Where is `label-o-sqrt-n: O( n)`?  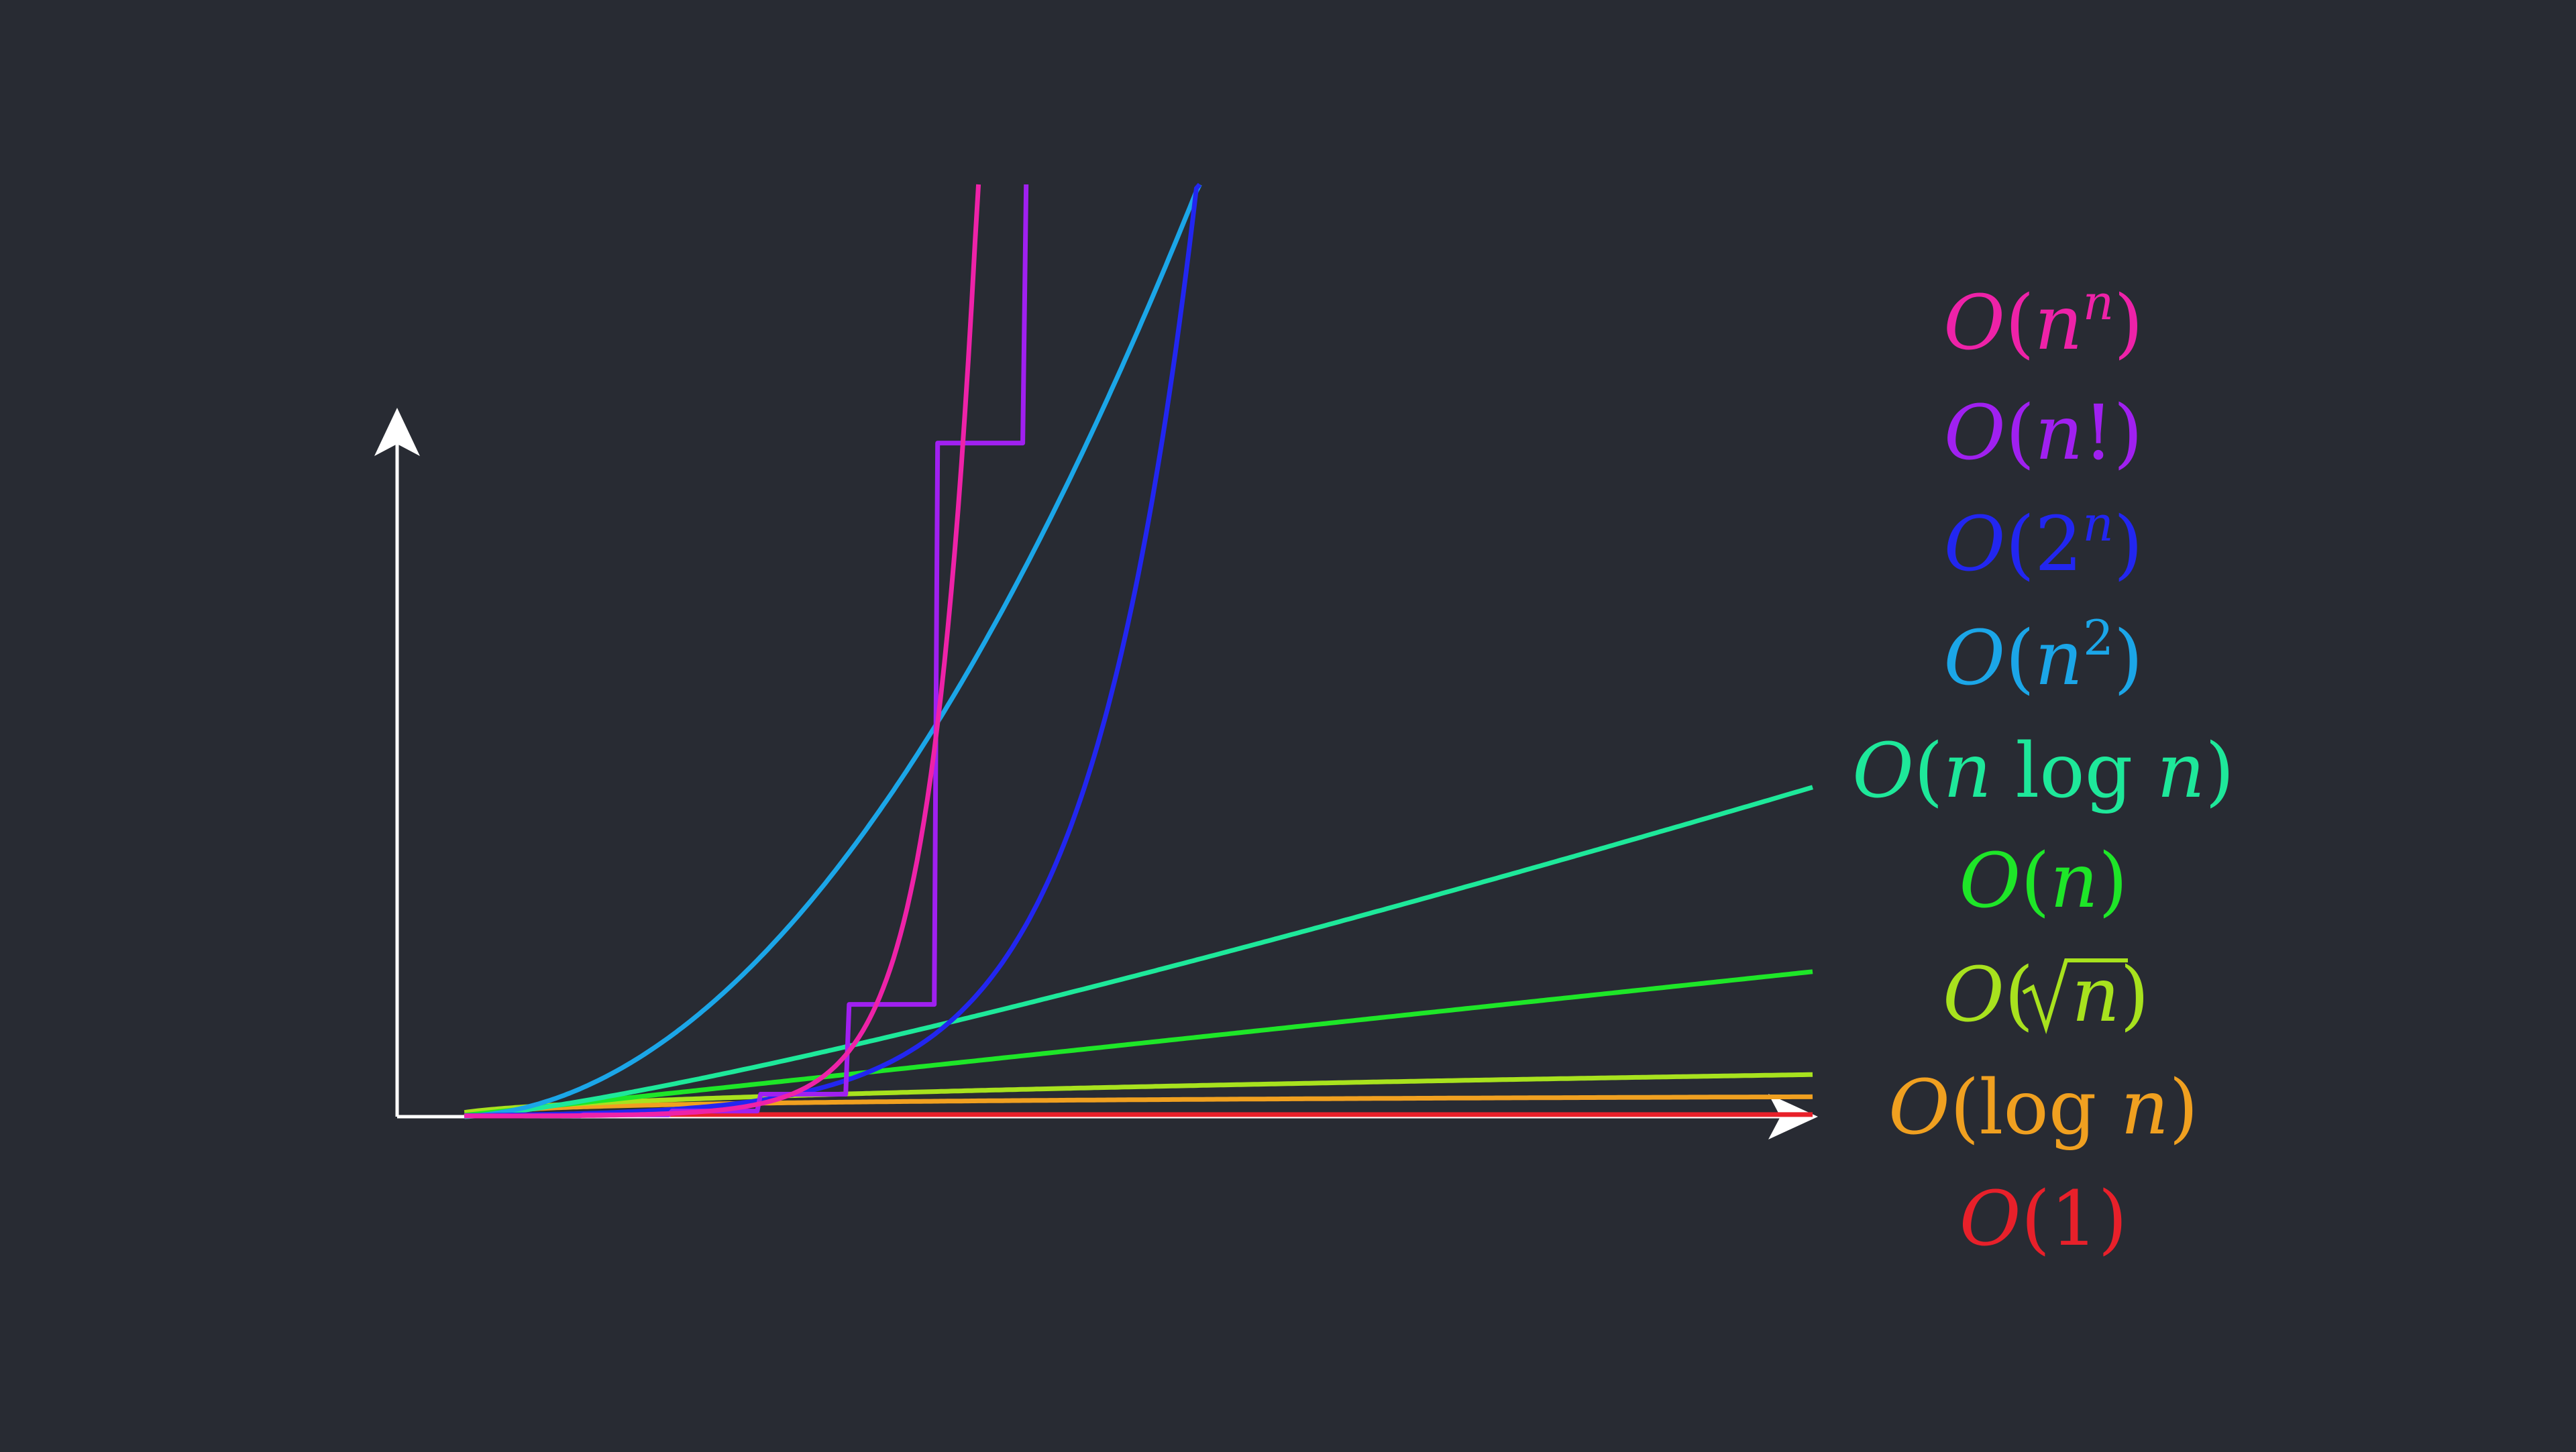
label-o-sqrt-n: O( n) is located at coordinates (2046, 995).